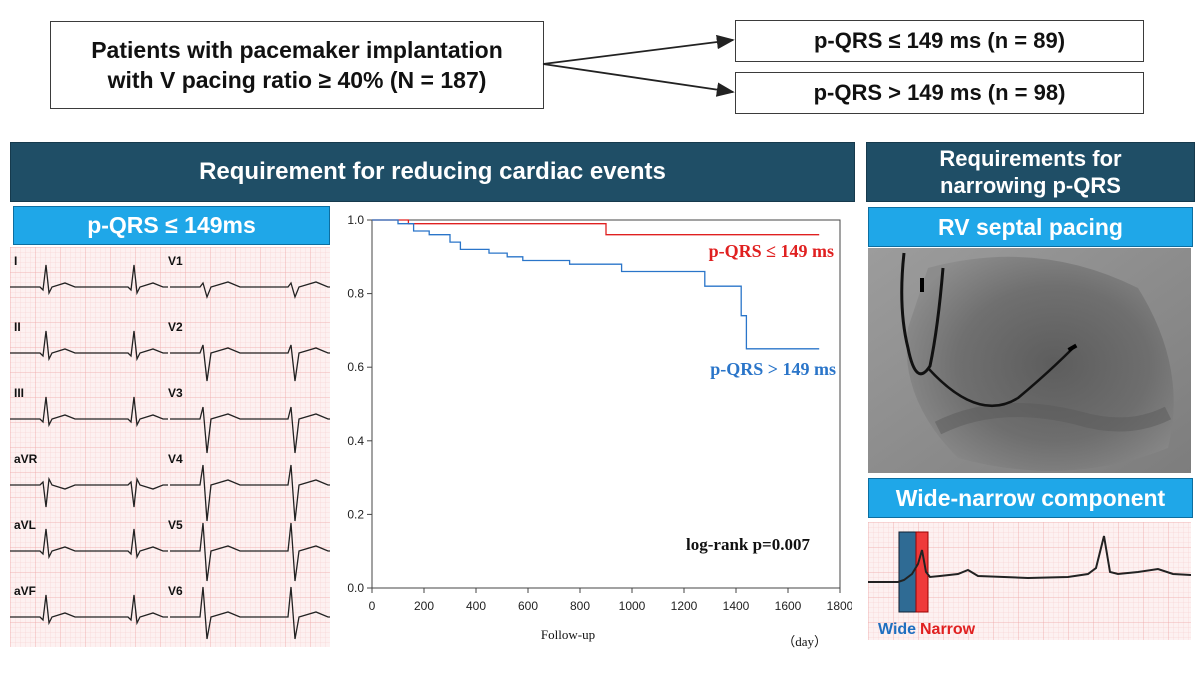 This screenshot has width=1200, height=675. What do you see at coordinates (250, 552) in the screenshot?
I see `ecg-trace-V5` at bounding box center [250, 552].